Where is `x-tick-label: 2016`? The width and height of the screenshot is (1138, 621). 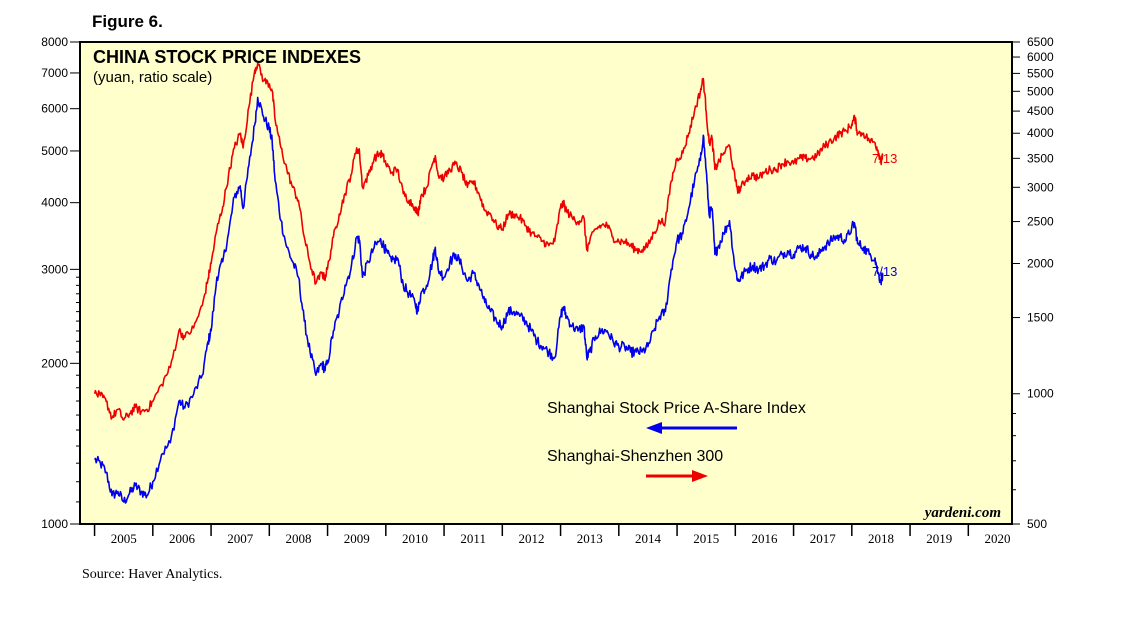 x-tick-label: 2016 is located at coordinates (764, 538).